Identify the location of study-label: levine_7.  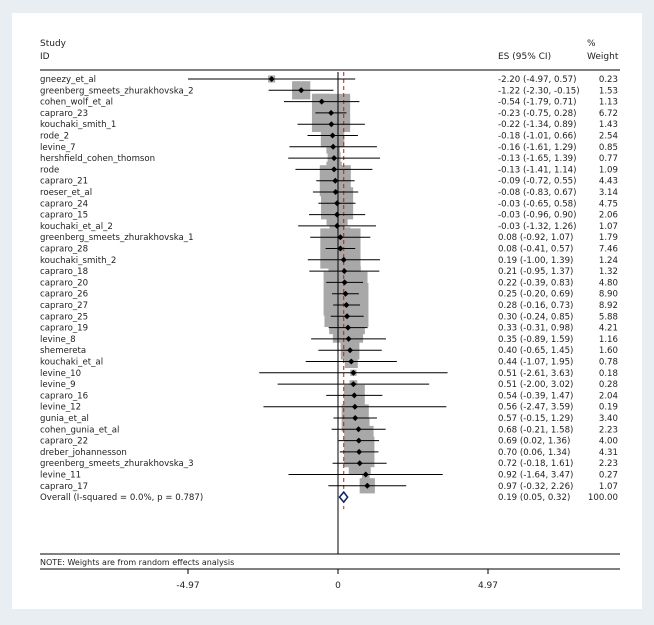
(58, 148).